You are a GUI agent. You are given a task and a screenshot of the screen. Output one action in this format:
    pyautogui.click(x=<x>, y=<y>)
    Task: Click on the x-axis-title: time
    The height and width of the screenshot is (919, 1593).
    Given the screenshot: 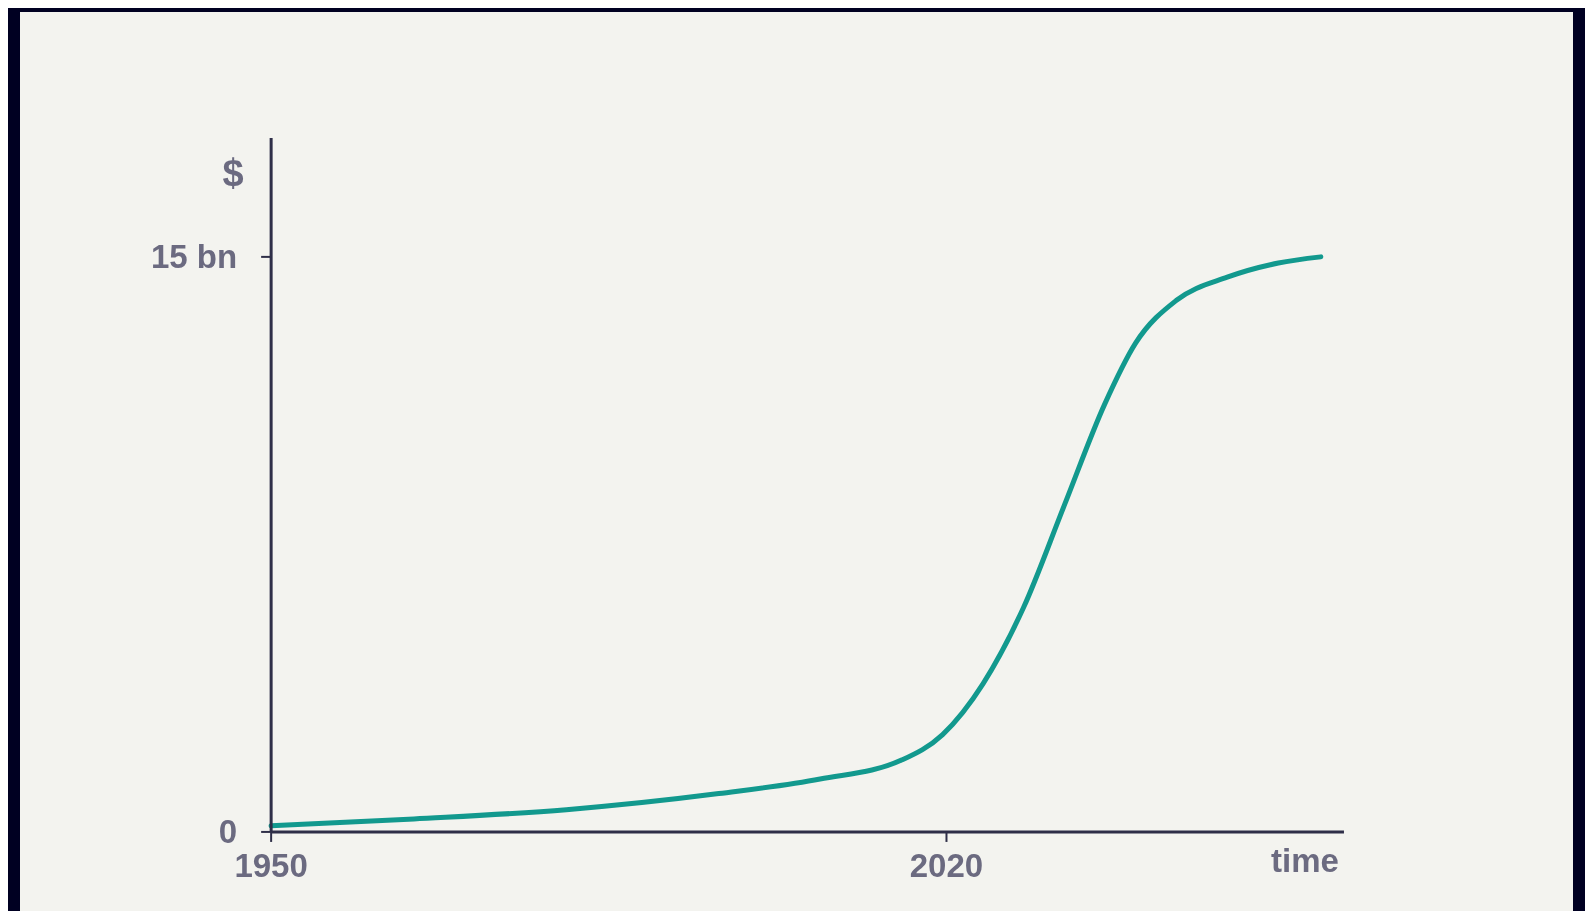 What is the action you would take?
    pyautogui.click(x=1305, y=860)
    